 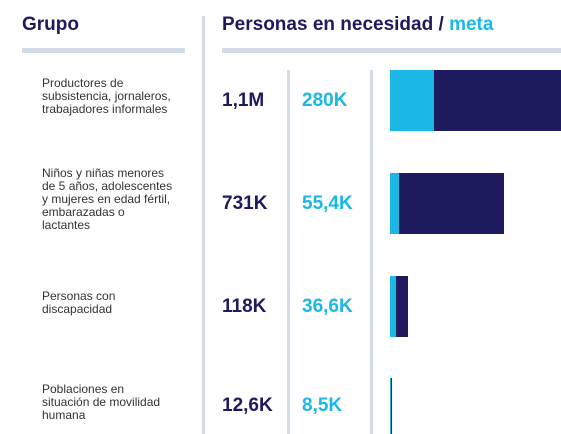 I want to click on group-label-line: embarazadas o, so click(x=83, y=212).